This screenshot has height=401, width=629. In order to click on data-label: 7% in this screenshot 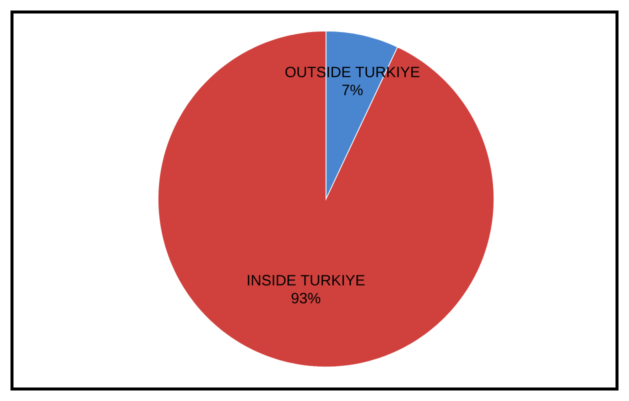, I will do `click(352, 90)`.